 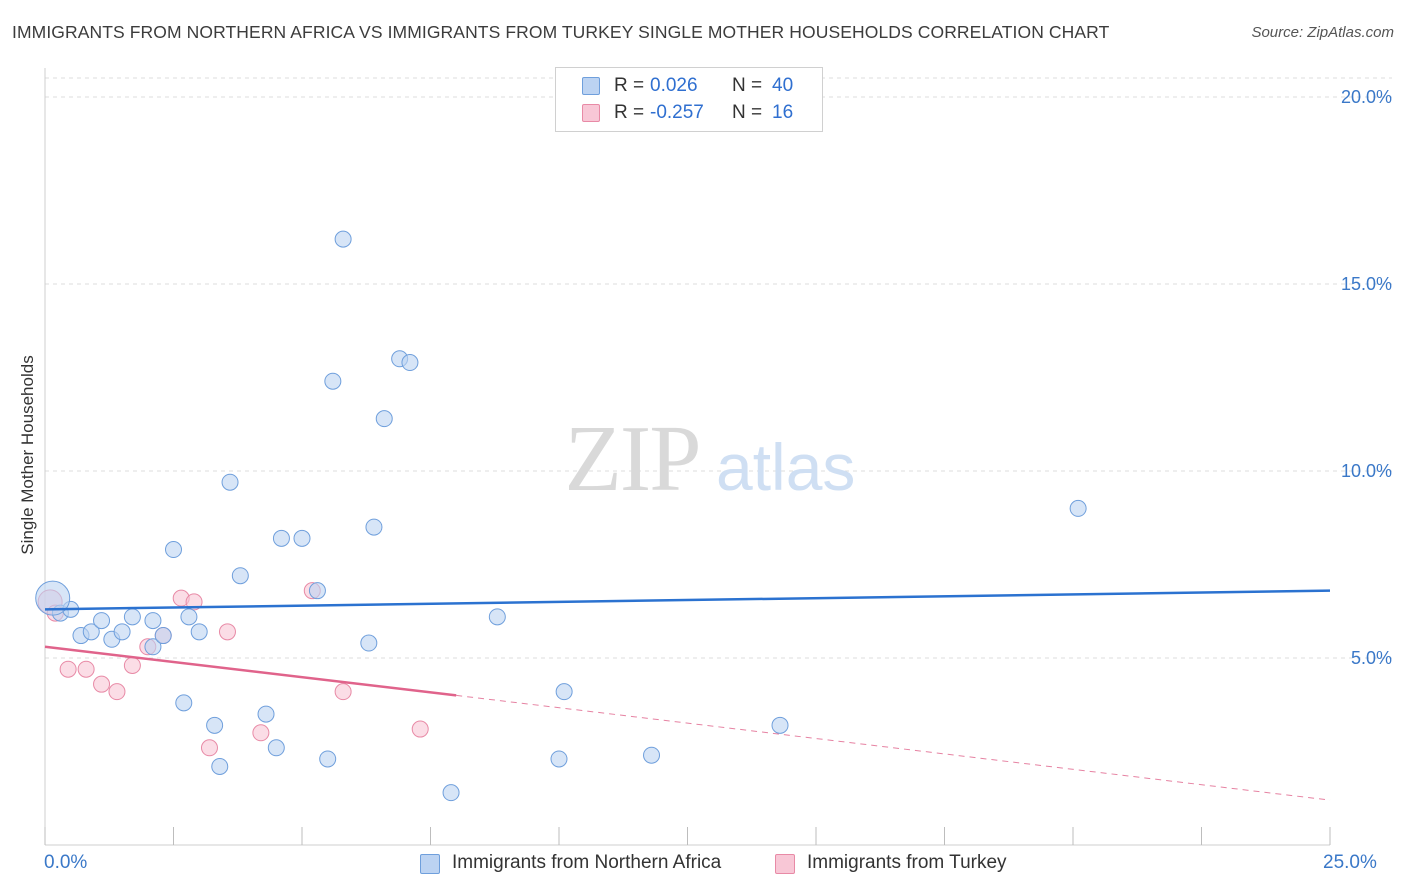 What do you see at coordinates (677, 112) in the screenshot?
I see `legend-r-value: -0.257` at bounding box center [677, 112].